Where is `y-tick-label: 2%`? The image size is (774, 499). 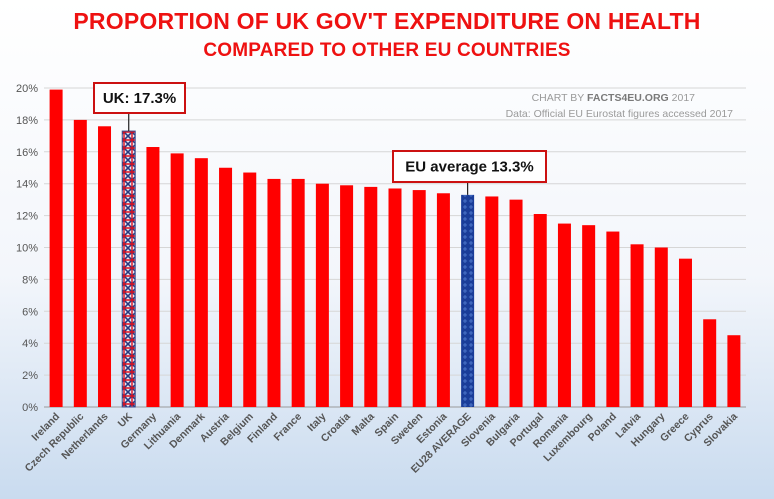 y-tick-label: 2% is located at coordinates (30, 376).